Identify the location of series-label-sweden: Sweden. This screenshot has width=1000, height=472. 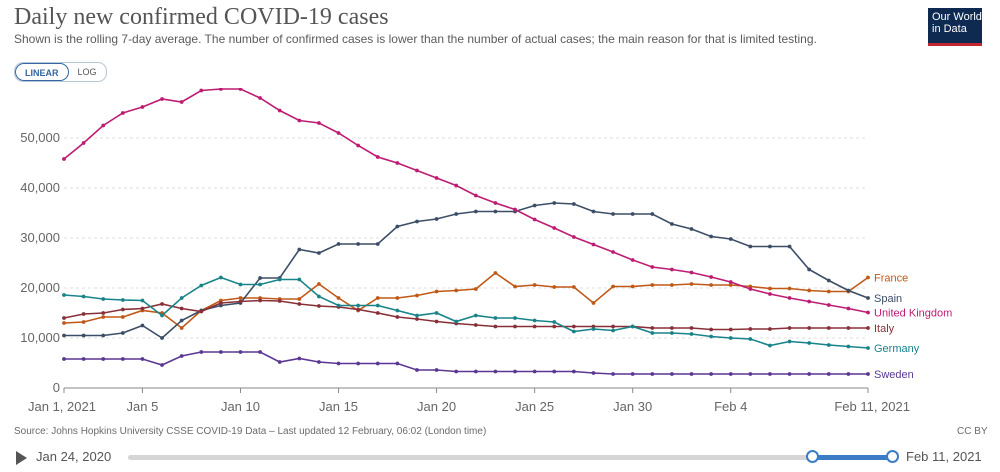
(894, 375).